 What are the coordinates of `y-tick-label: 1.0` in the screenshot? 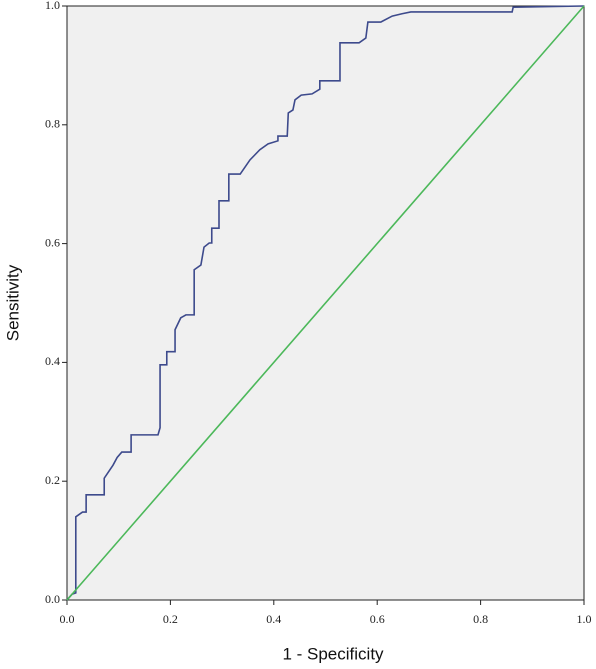 It's located at (52, 6).